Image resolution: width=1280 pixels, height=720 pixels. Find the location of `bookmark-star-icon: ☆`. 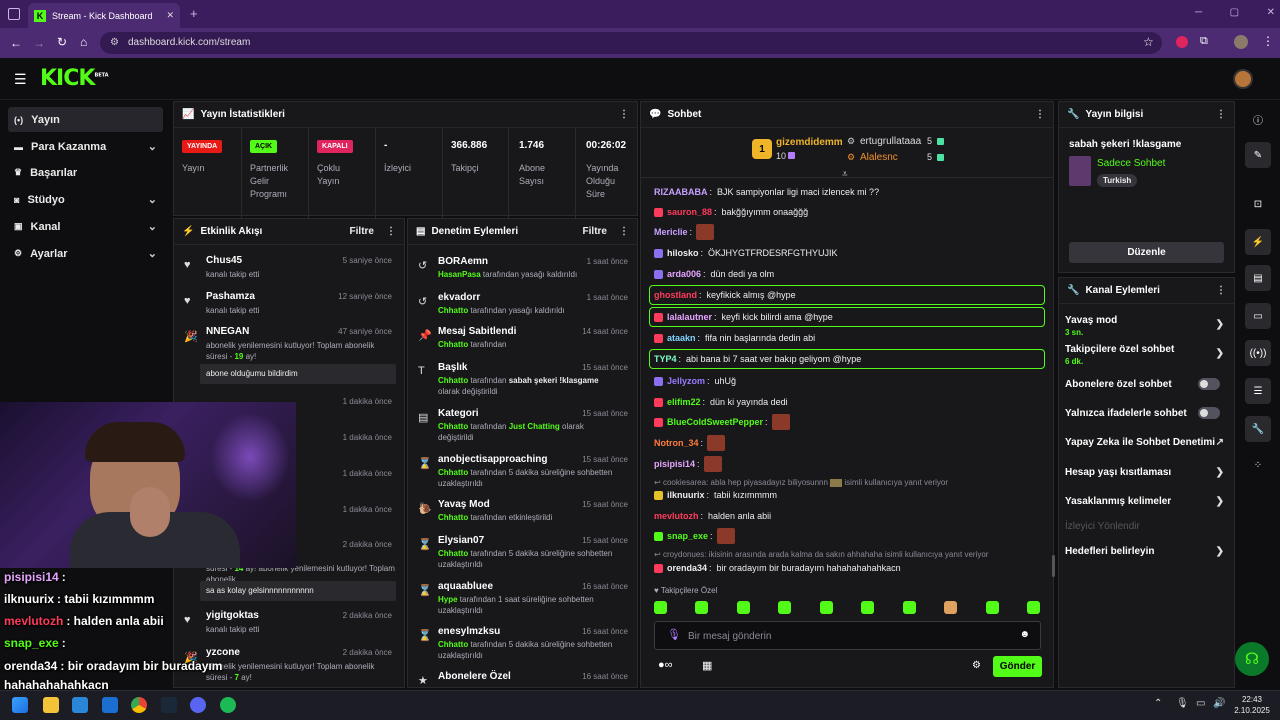

bookmark-star-icon: ☆ is located at coordinates (1148, 42).